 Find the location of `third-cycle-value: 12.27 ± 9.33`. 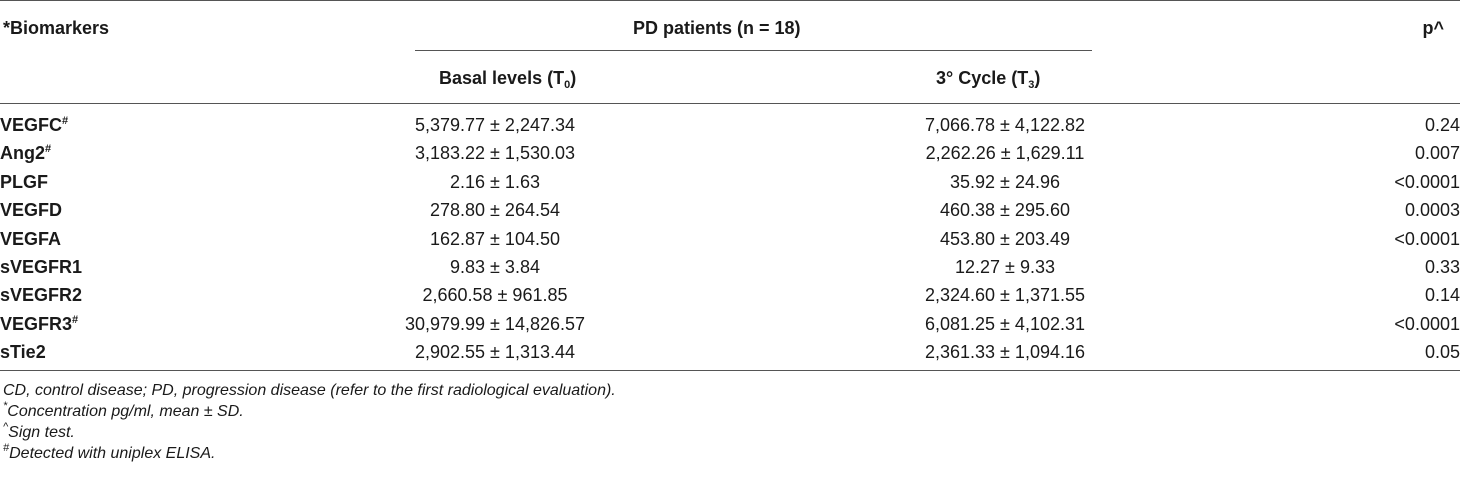

third-cycle-value: 12.27 ± 9.33 is located at coordinates (1005, 267).